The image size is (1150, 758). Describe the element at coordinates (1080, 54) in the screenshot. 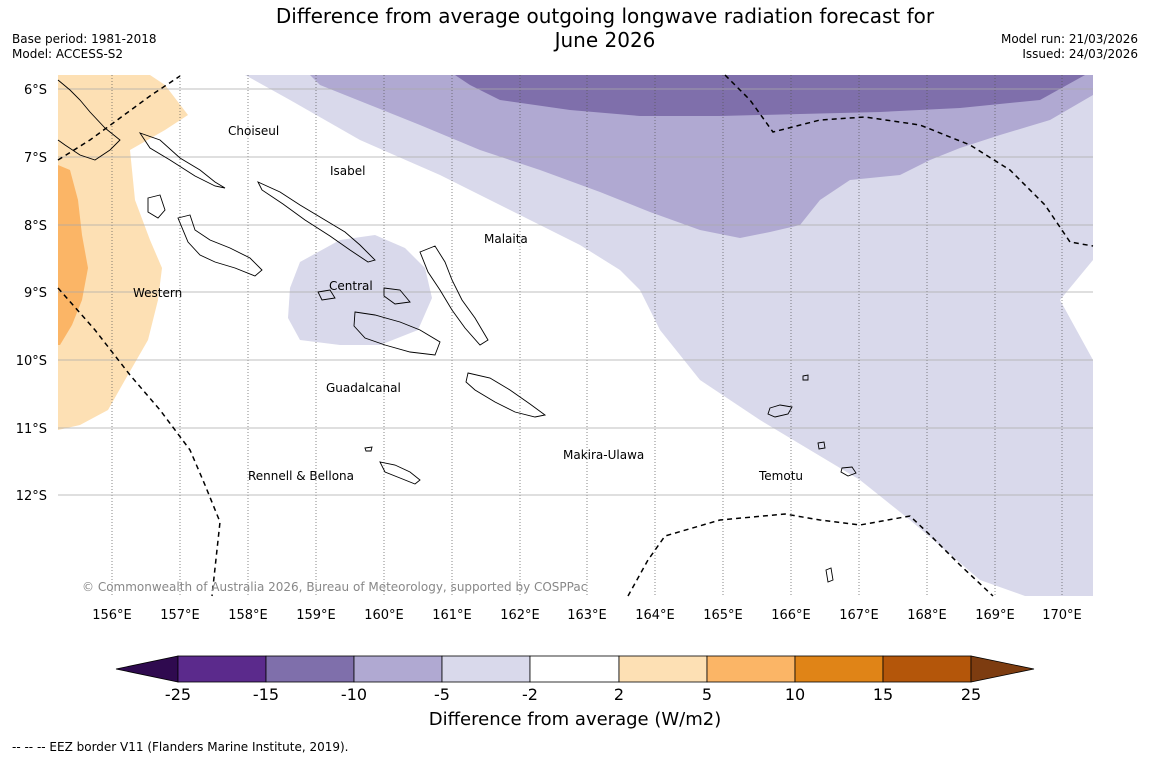

I see `issued-date: Issued: 24/03/2026` at that location.